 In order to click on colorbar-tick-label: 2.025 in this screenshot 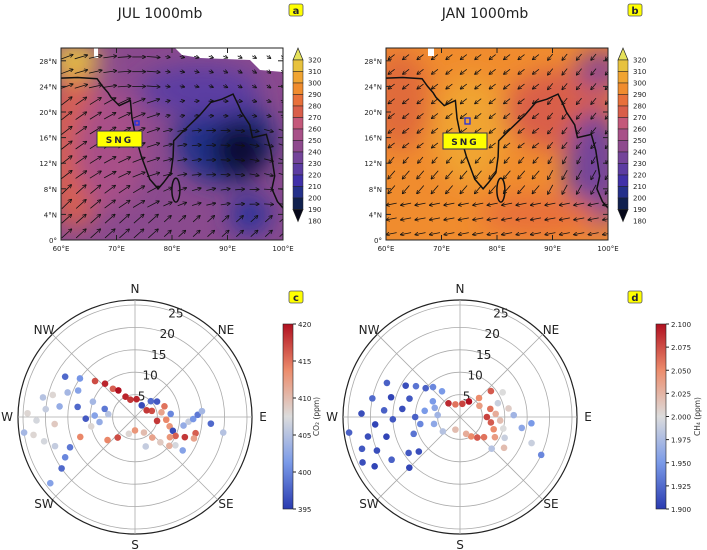, I will do `click(681, 394)`.